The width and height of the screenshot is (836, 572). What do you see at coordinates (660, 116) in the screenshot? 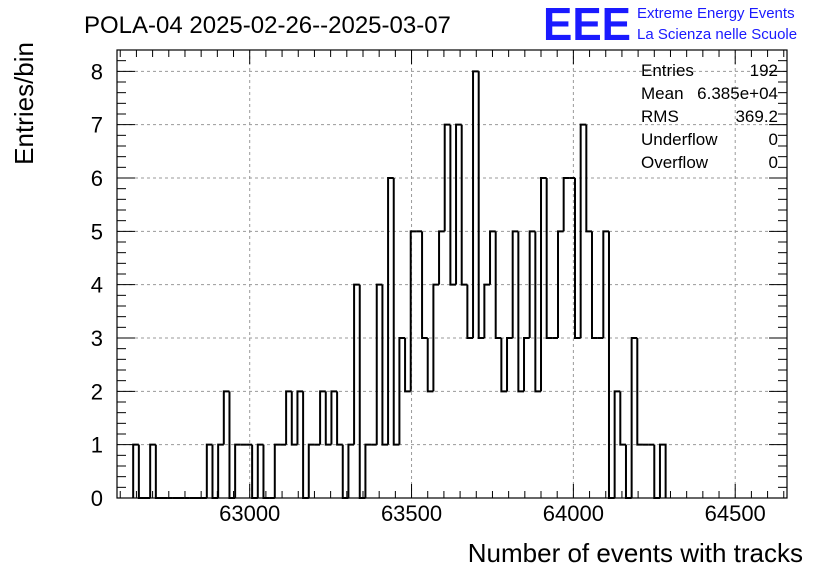
I see `stats-rms-label: RMS` at bounding box center [660, 116].